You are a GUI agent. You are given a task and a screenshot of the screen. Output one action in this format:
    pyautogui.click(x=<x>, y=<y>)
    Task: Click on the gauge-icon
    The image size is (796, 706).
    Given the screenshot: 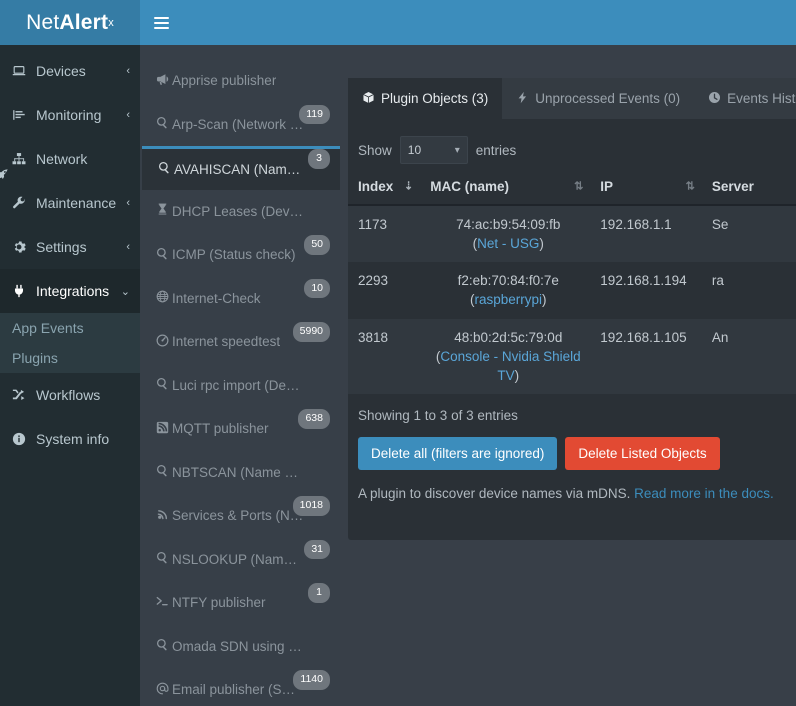 What is the action you would take?
    pyautogui.click(x=164, y=342)
    